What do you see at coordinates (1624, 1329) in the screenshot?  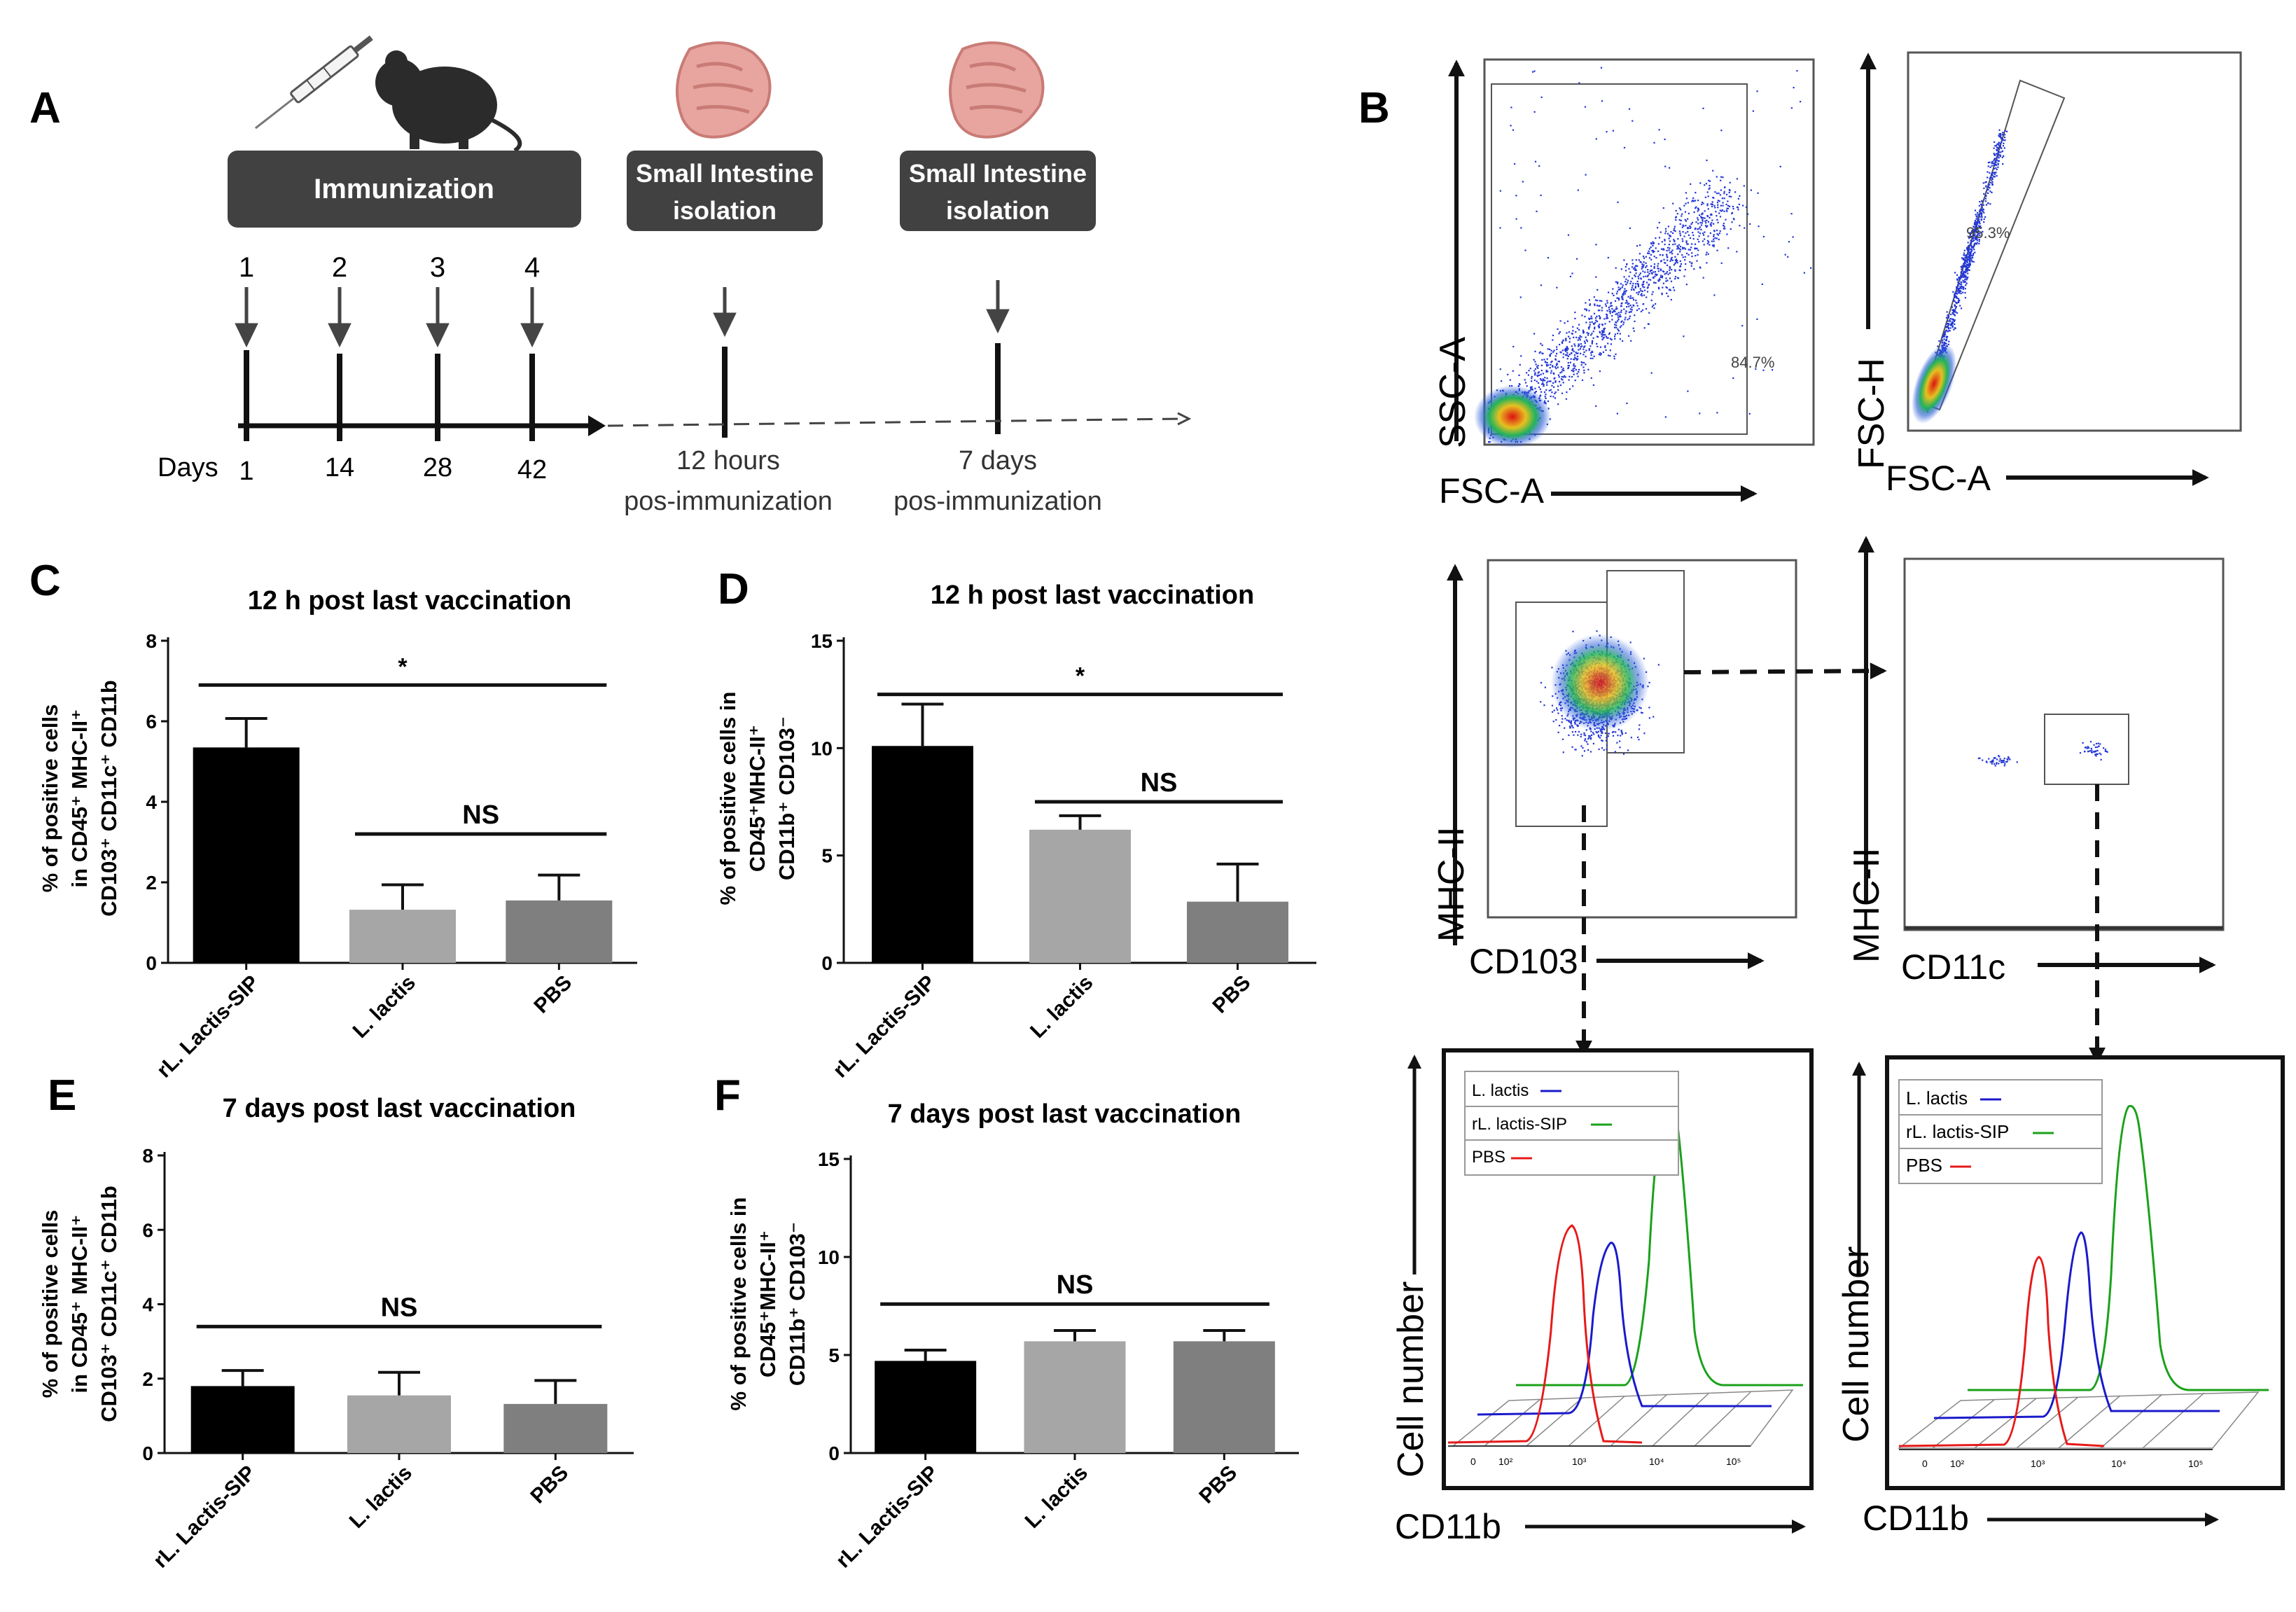 I see `histogram-1-blue-curve` at bounding box center [1624, 1329].